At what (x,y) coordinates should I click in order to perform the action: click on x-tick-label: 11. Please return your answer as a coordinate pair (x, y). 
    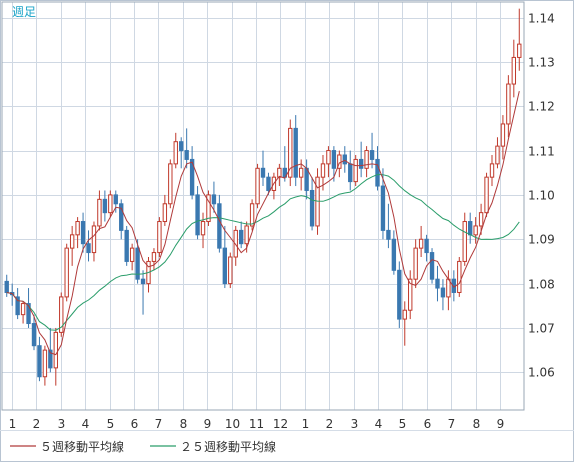
    Looking at the image, I should click on (256, 424).